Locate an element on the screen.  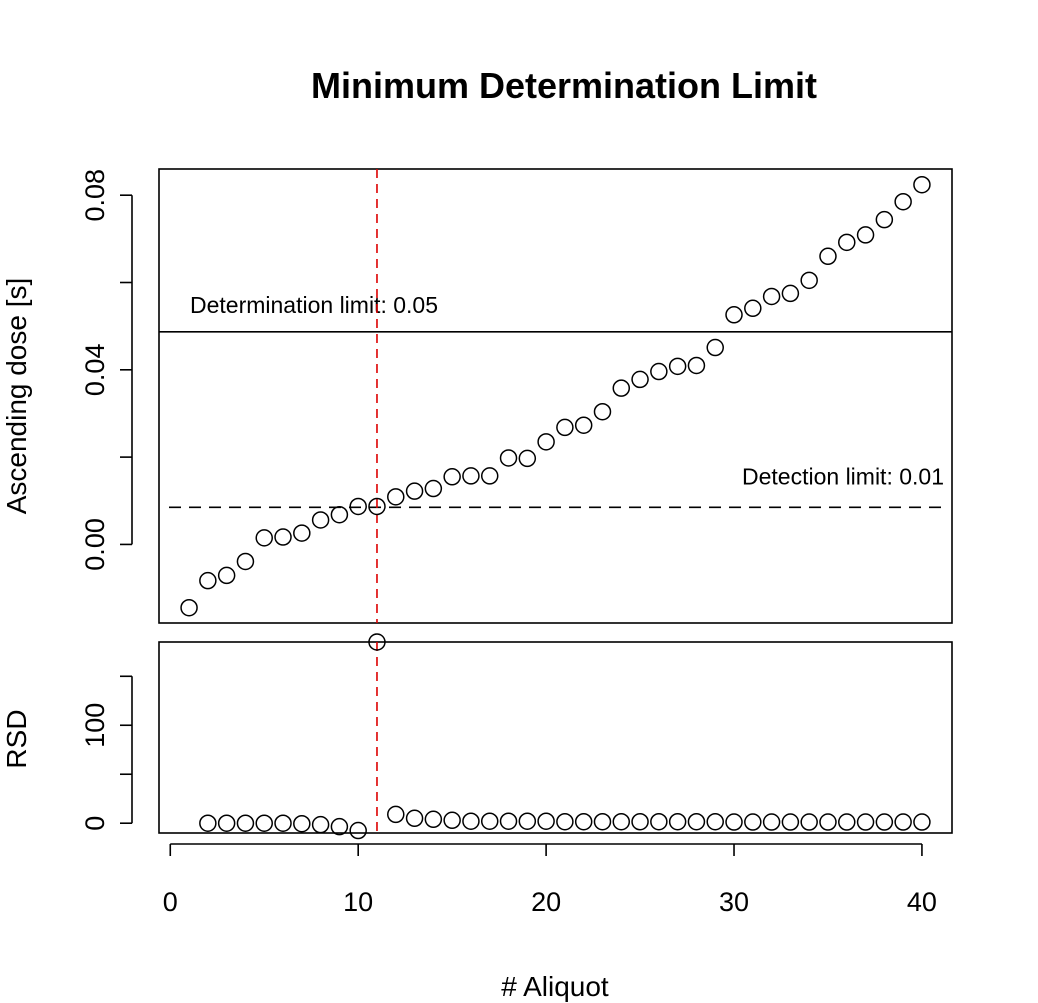
rsd-y-tick-label: 0 is located at coordinates (95, 823).